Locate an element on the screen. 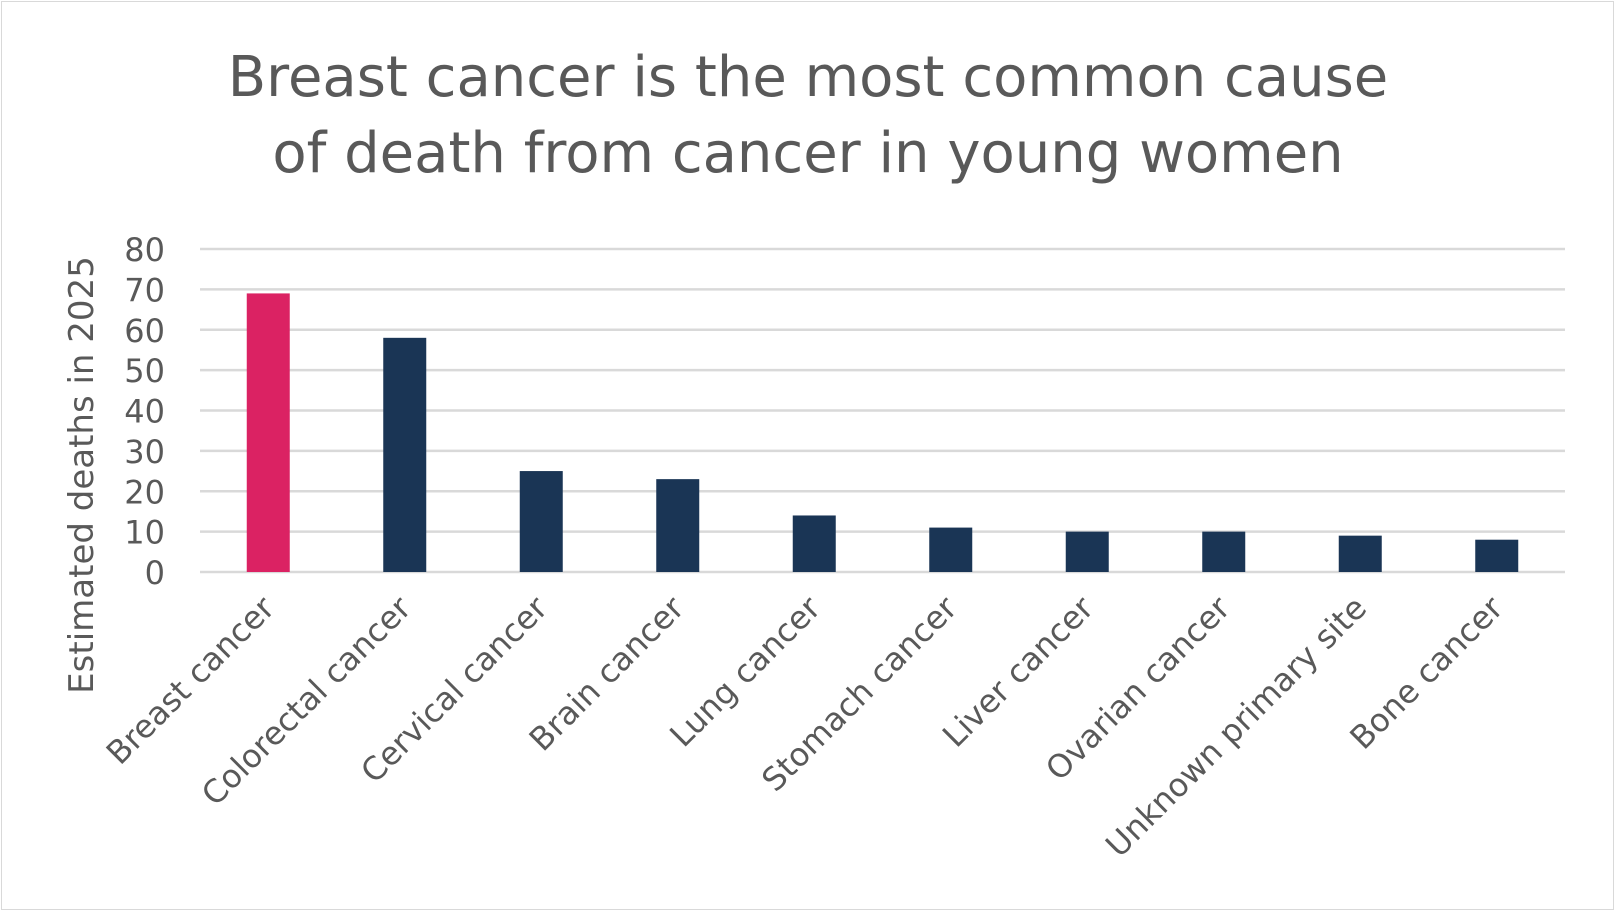 This screenshot has width=1617, height=913. bar-colorectal-cancer is located at coordinates (405, 454).